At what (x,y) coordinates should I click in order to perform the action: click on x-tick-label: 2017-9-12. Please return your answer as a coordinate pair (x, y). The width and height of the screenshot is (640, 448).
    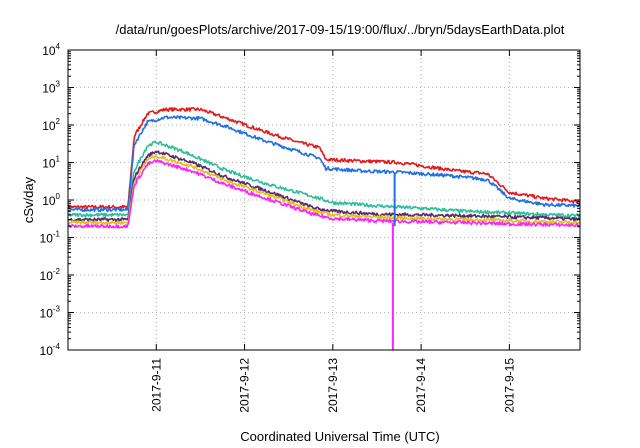
    Looking at the image, I should click on (245, 385).